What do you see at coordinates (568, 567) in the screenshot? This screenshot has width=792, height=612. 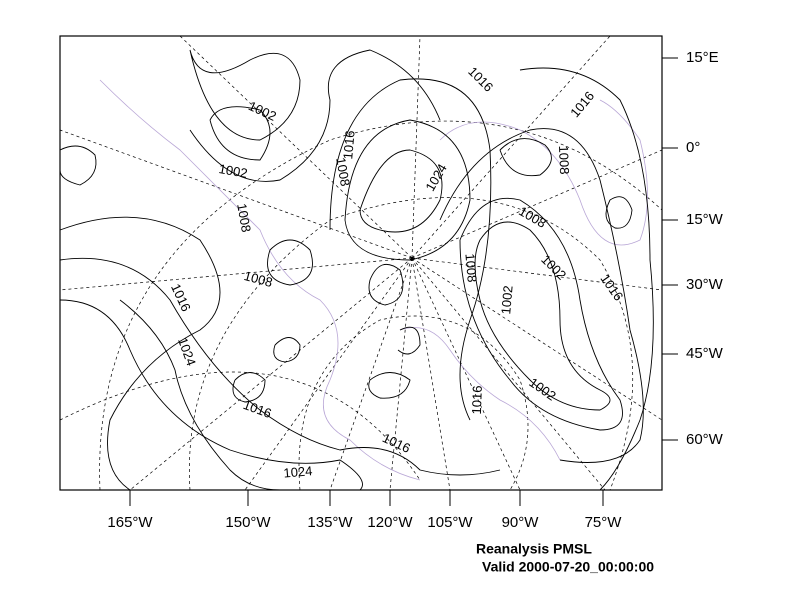 I see `map-subtitle: Valid 2000-07-20_00:00:00` at bounding box center [568, 567].